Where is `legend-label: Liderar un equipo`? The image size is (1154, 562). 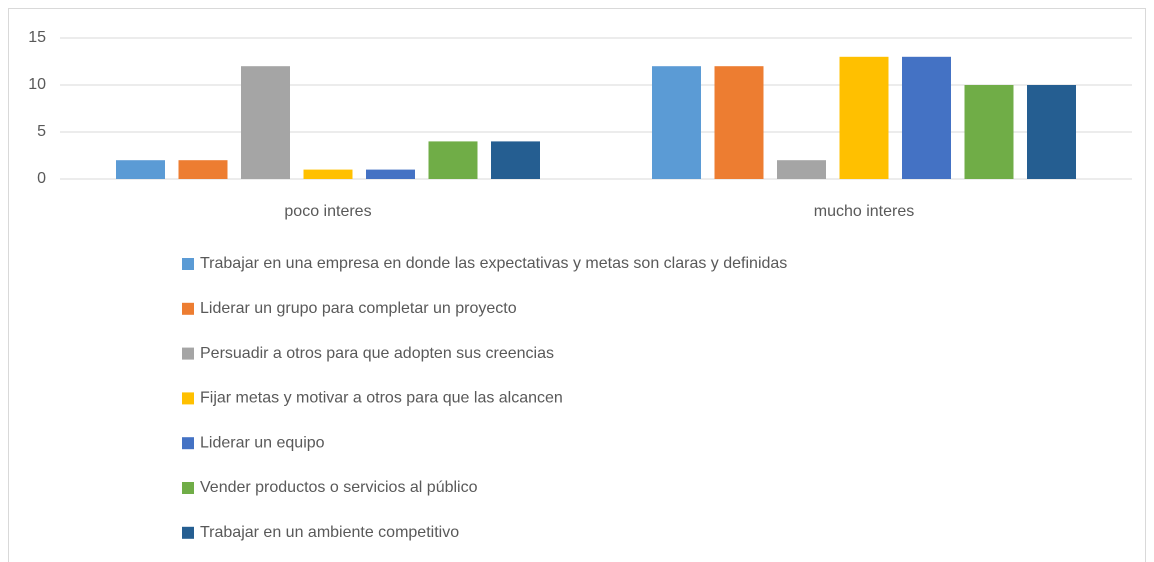
legend-label: Liderar un equipo is located at coordinates (262, 442).